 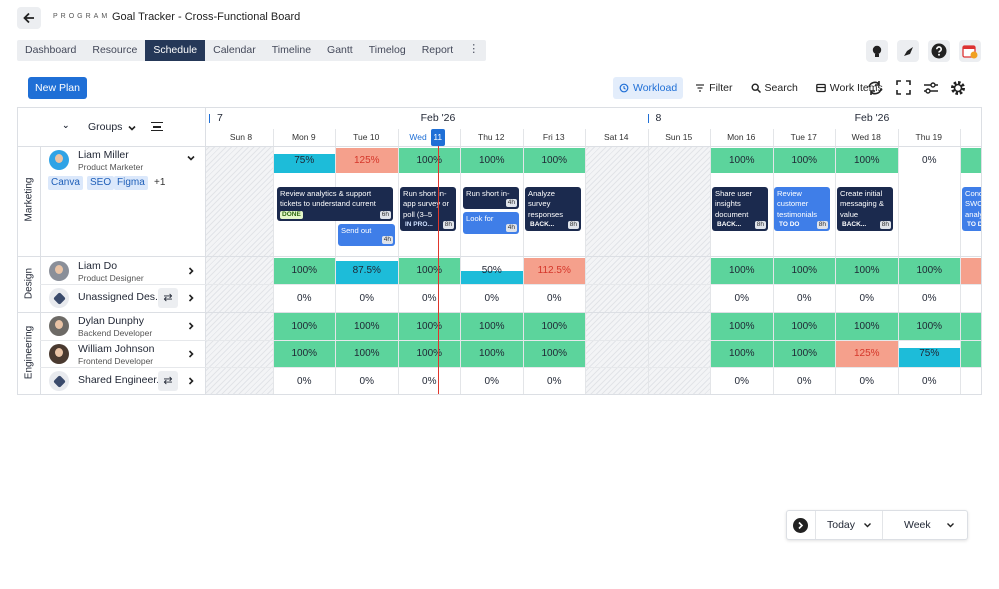 What do you see at coordinates (803, 137) in the screenshot?
I see `day-label: Tue 17` at bounding box center [803, 137].